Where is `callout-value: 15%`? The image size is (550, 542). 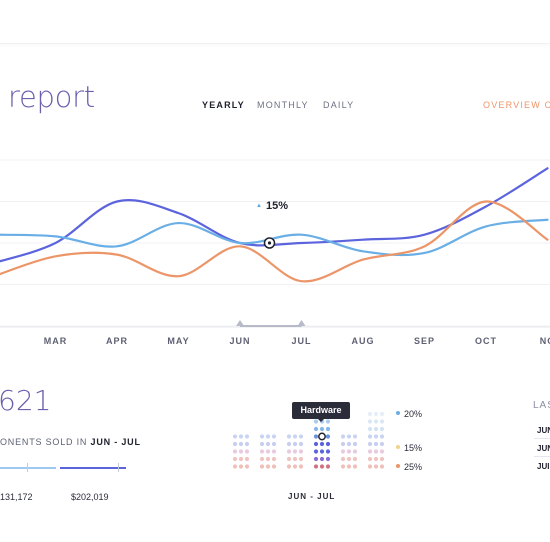 callout-value: 15% is located at coordinates (276, 206).